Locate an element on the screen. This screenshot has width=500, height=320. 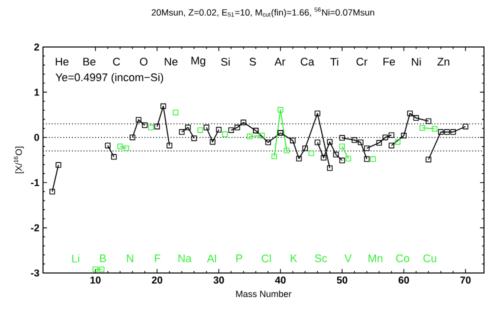
annotation: Cr is located at coordinates (362, 62).